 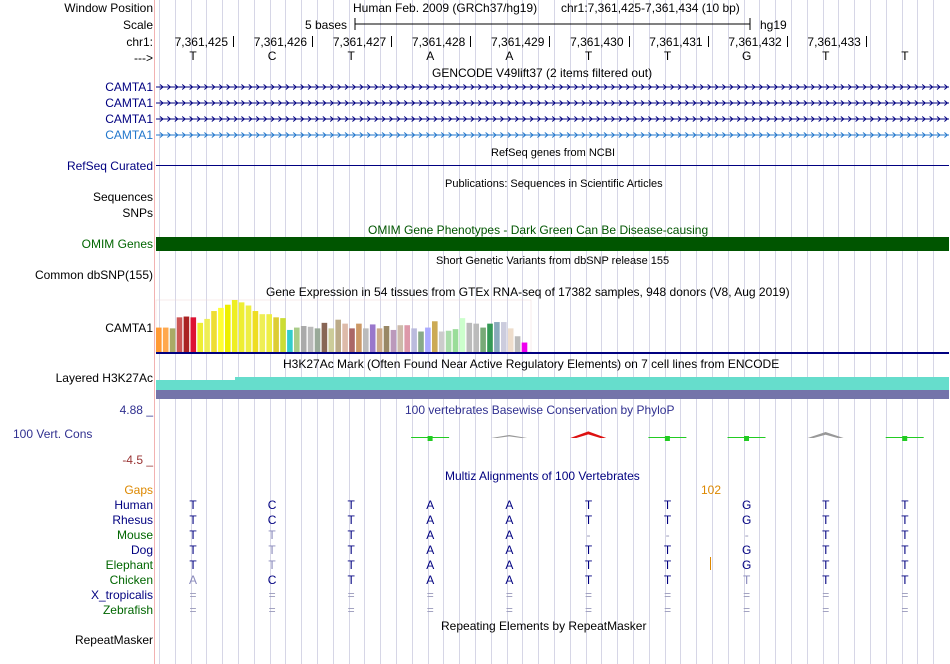 What do you see at coordinates (121, 595) in the screenshot?
I see `species-label: X_tropicalis` at bounding box center [121, 595].